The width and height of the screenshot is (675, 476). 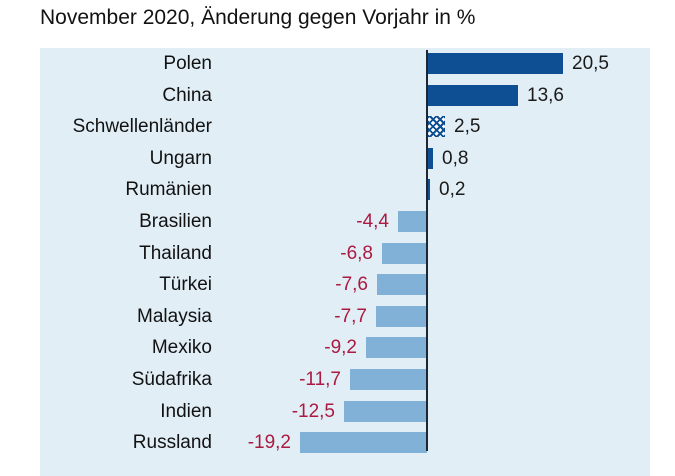 I want to click on value-label: -7,6, so click(x=351, y=284).